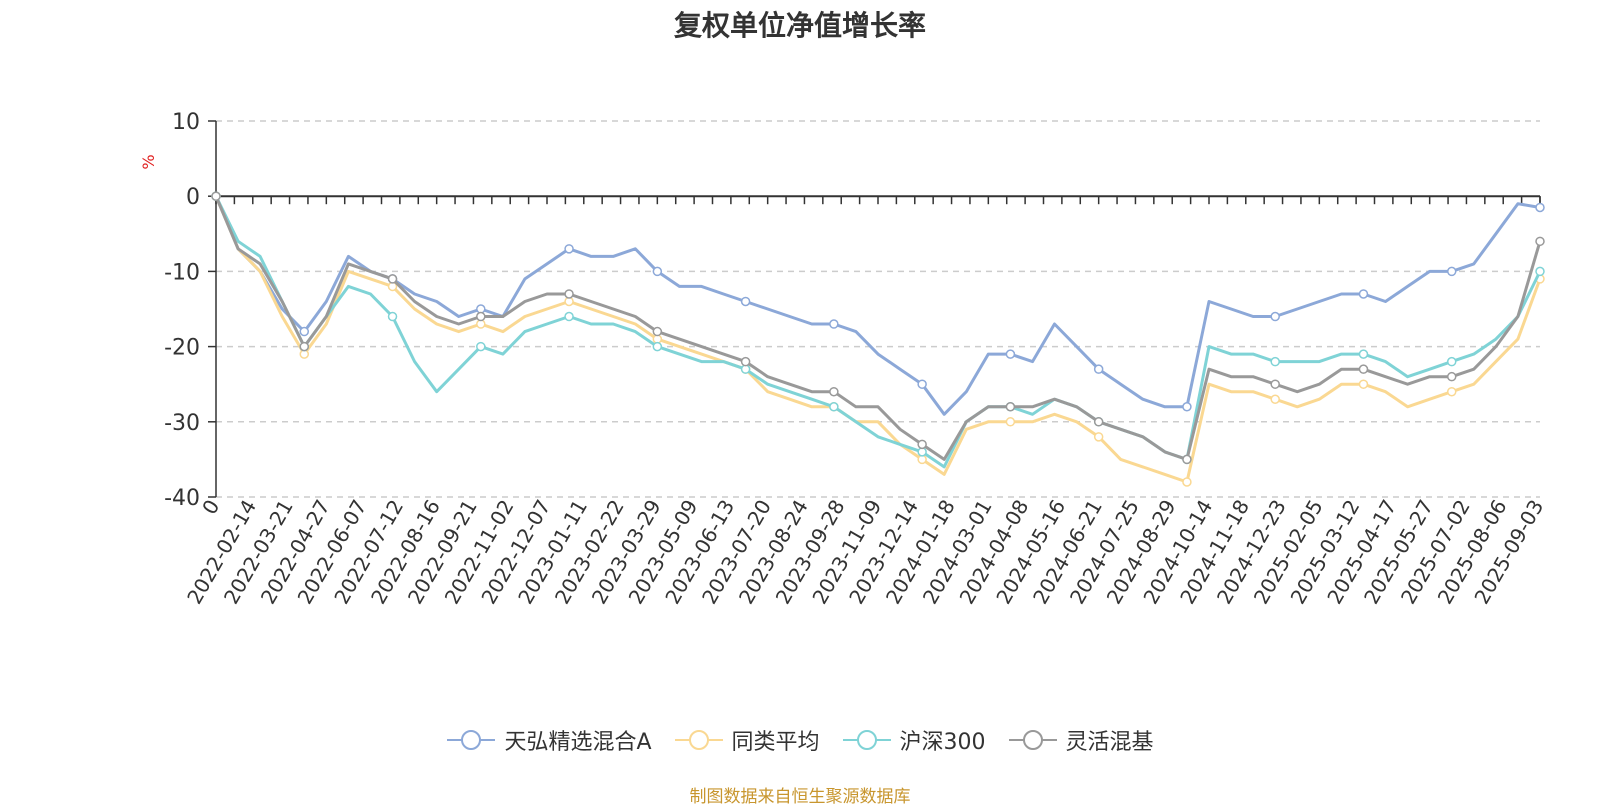 This screenshot has height=807, width=1600. Describe the element at coordinates (800, 797) in the screenshot. I see `source-note: 制图数据来自恒生聚源数据库` at that location.